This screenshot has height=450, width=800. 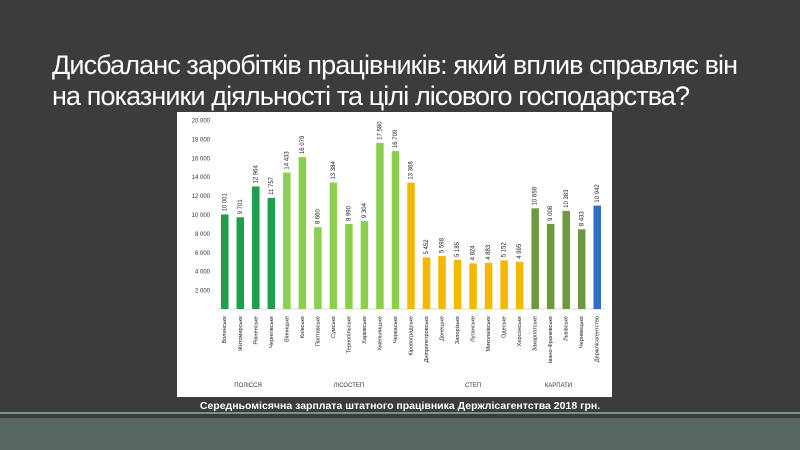 I want to click on y-tick-label: 2 000, so click(x=203, y=292).